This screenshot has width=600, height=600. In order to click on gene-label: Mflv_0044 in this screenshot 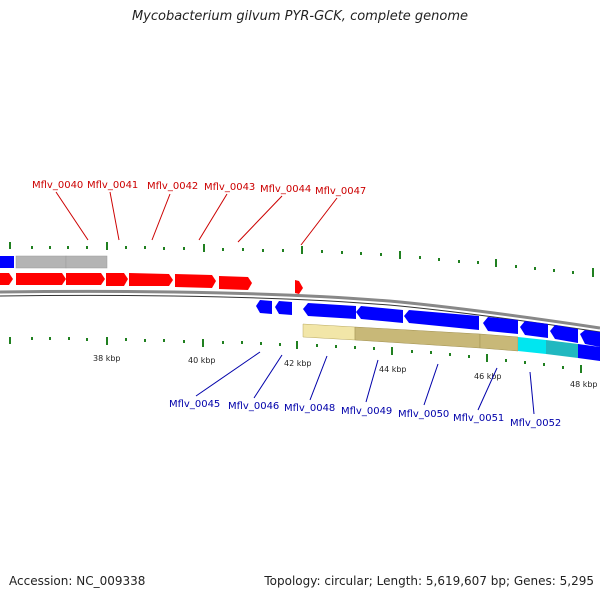, I will do `click(285, 189)`.